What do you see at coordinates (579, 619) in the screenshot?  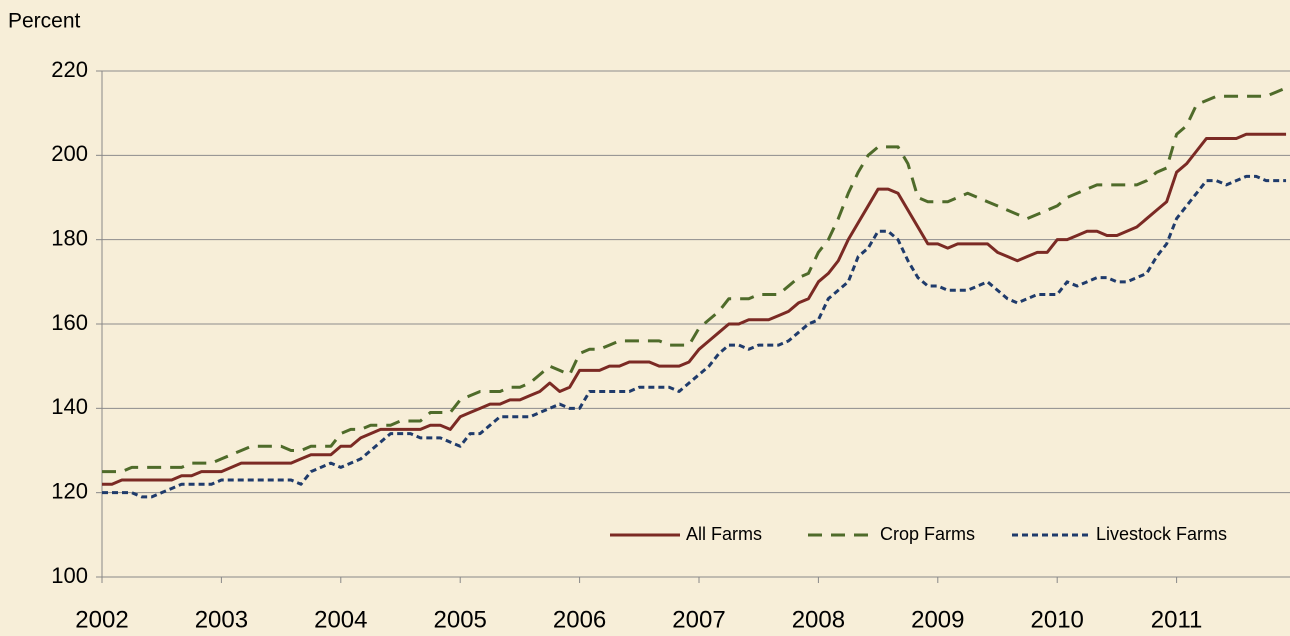 I see `x-tick-label: 2006` at bounding box center [579, 619].